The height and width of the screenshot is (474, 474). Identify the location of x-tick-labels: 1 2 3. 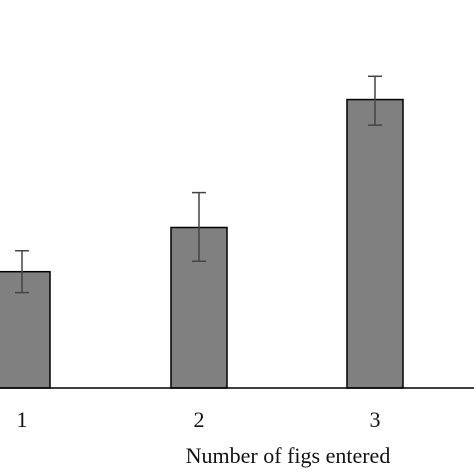
(199, 419).